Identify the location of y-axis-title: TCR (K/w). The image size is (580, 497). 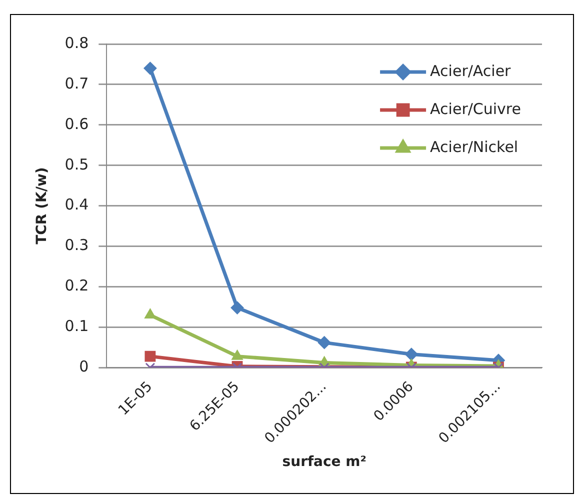
(42, 205).